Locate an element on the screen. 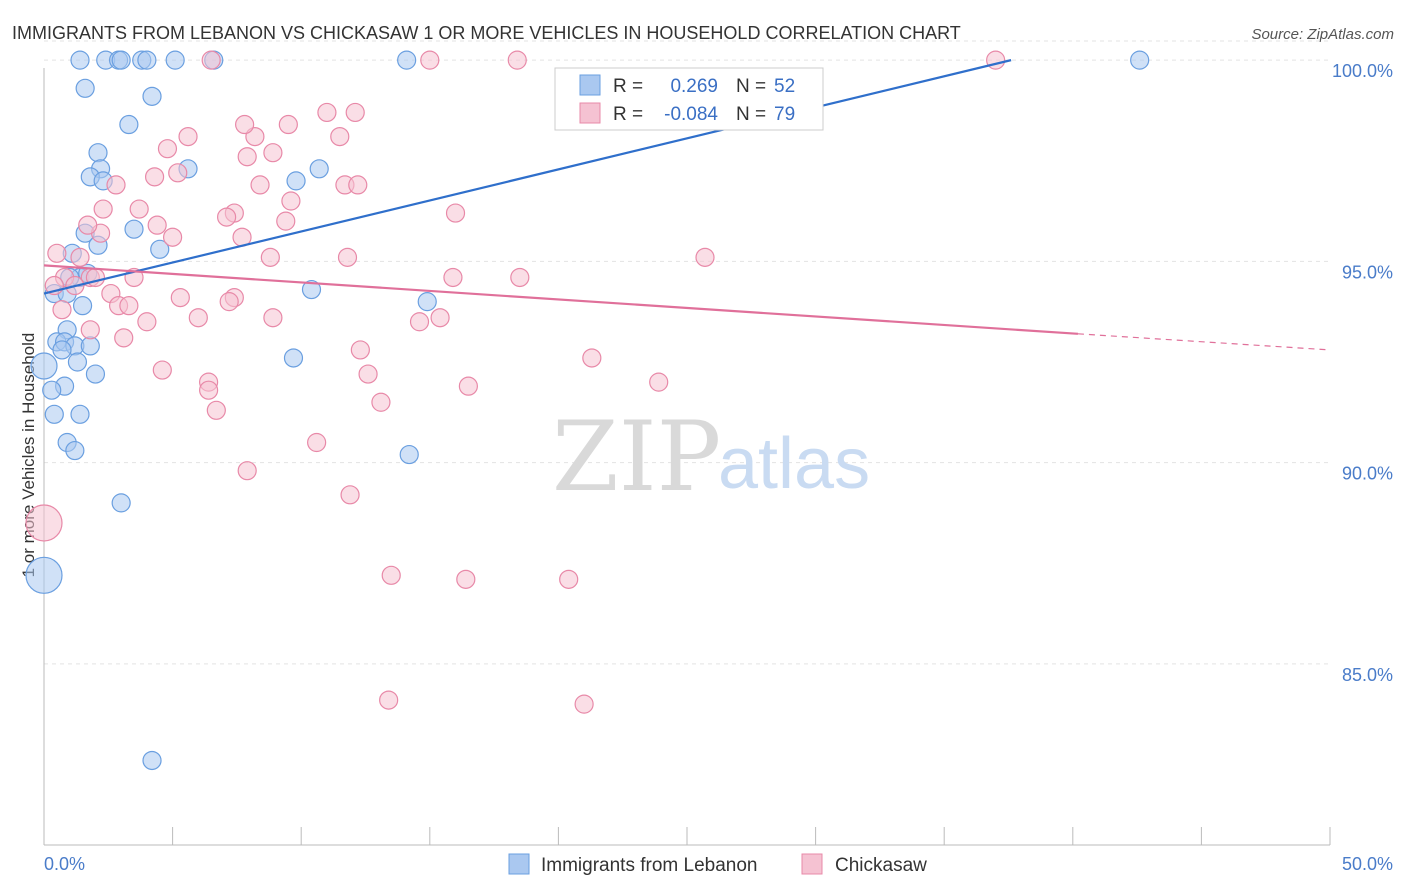 The image size is (1406, 892). stats-legend-n-value-chickasaw: 79 is located at coordinates (784, 114).